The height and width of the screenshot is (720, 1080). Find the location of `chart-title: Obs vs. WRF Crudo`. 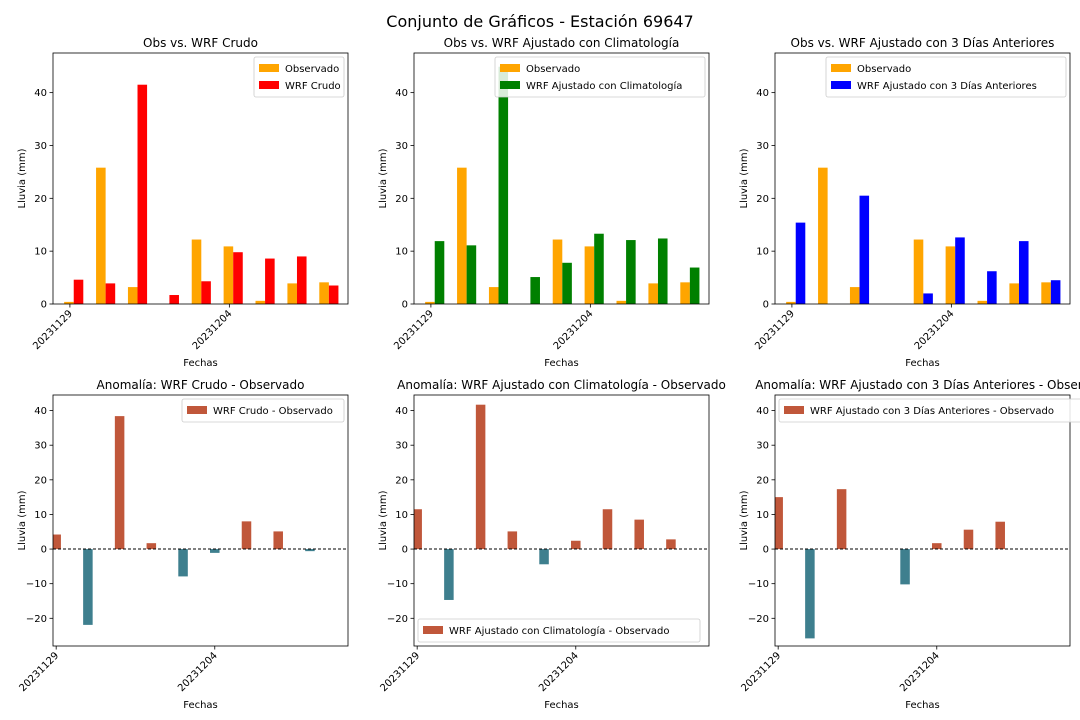

chart-title: Obs vs. WRF Crudo is located at coordinates (200, 43).